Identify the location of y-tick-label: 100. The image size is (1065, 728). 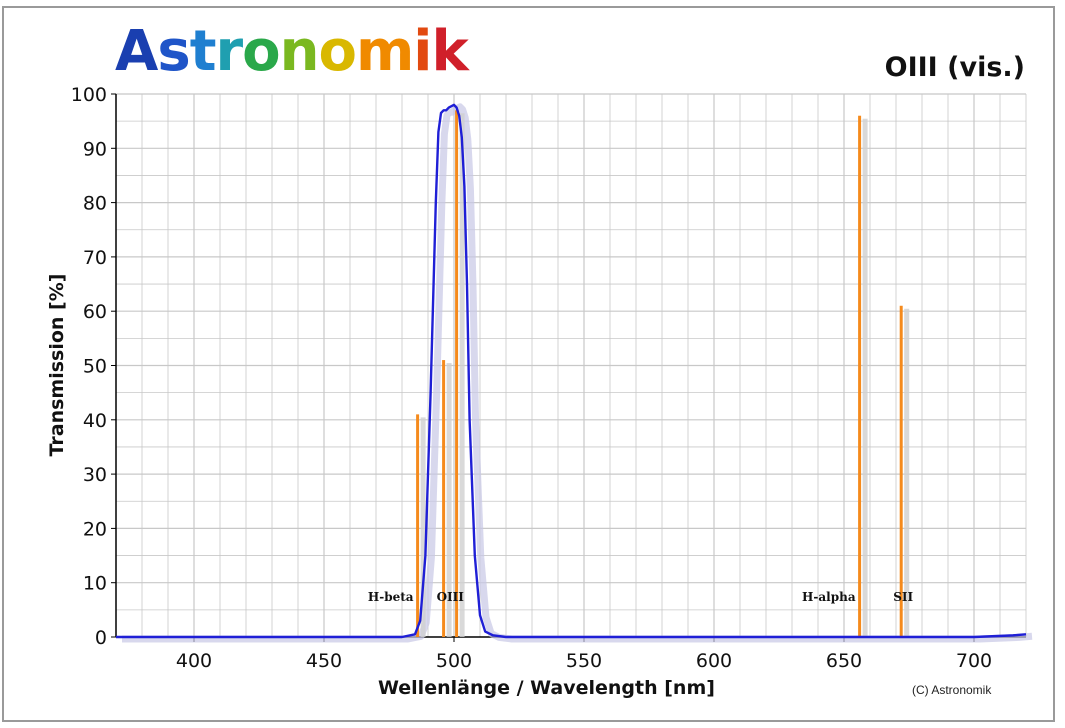
(89, 95).